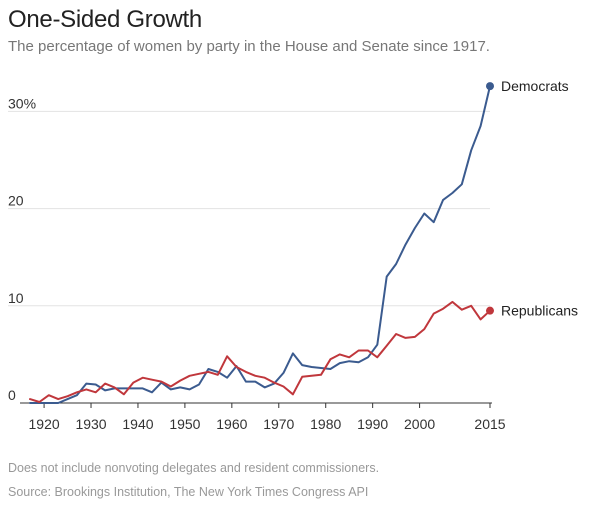 Image resolution: width=599 pixels, height=509 pixels. Describe the element at coordinates (16, 298) in the screenshot. I see `y-tick-label: 10` at that location.